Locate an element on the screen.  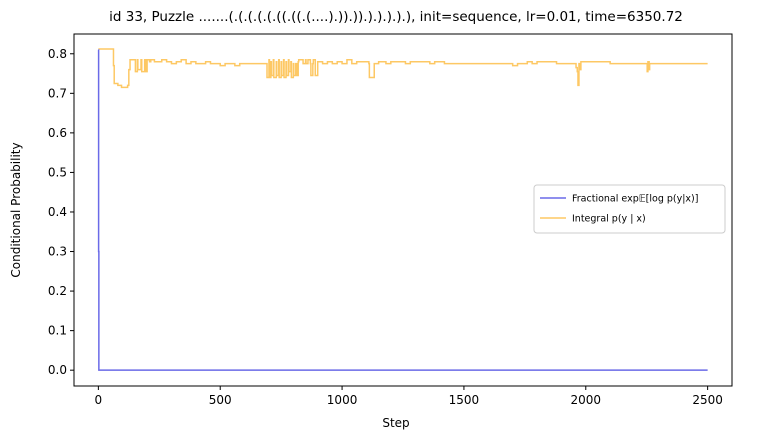
y-tick-label: 0.1 is located at coordinates (57, 331).